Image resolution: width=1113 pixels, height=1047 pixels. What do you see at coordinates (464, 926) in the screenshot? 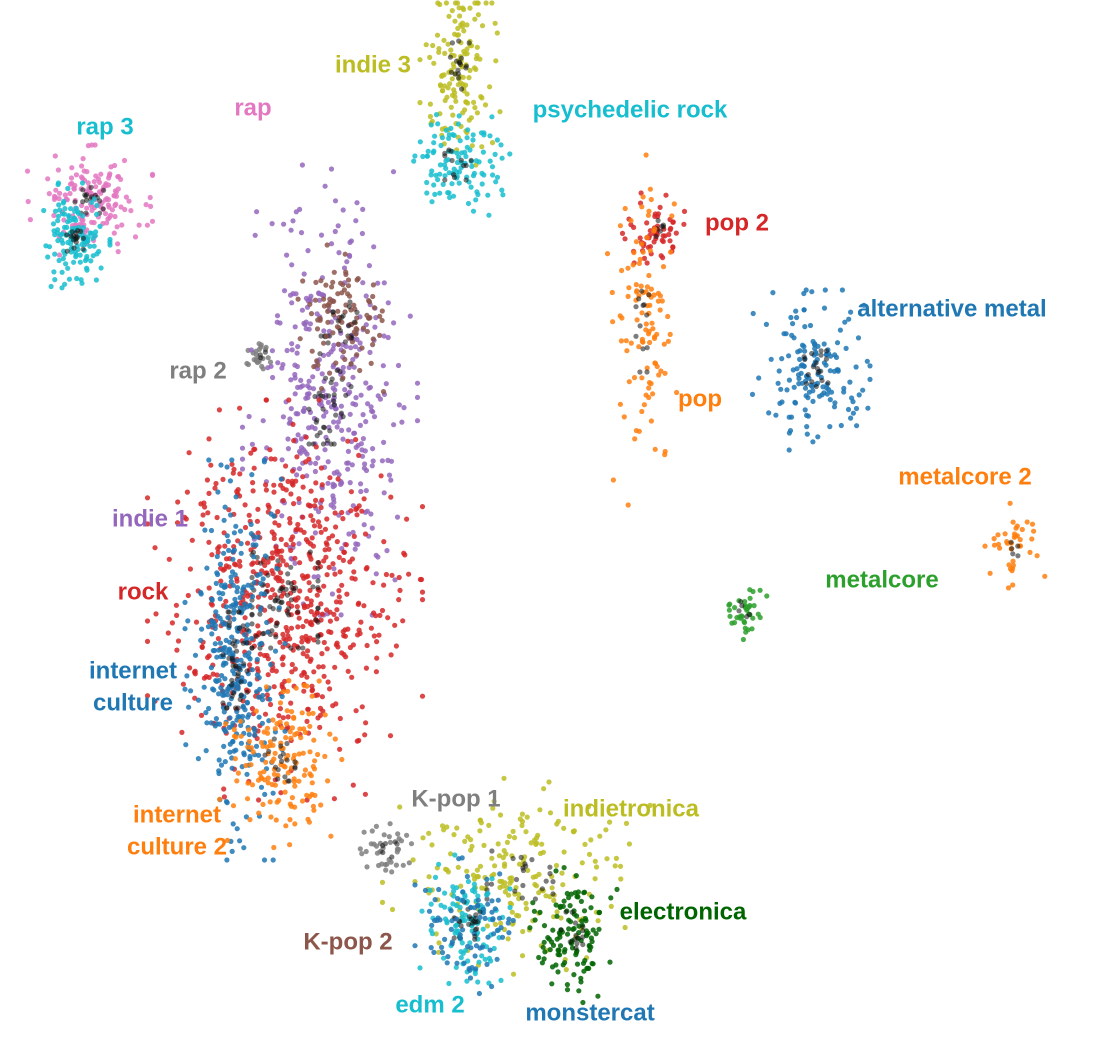
I see `cluster-points-monstercat` at bounding box center [464, 926].